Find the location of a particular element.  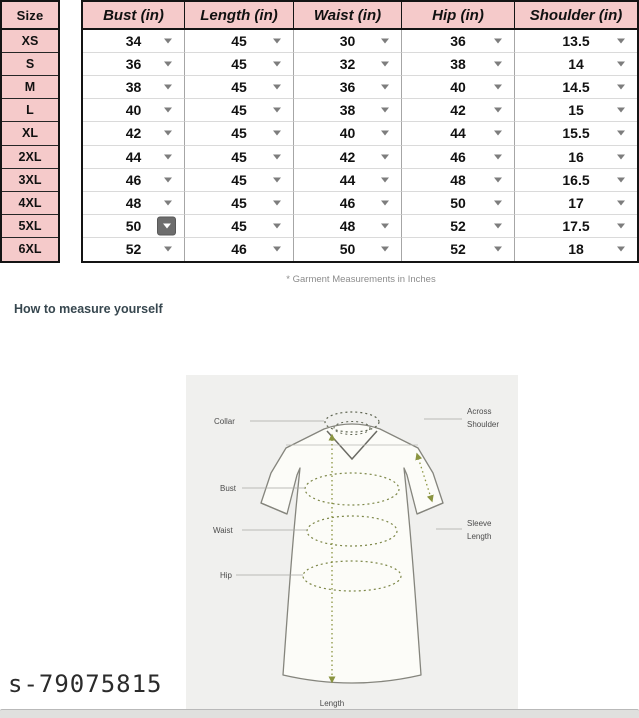

hip-measure-ellipse is located at coordinates (352, 576).